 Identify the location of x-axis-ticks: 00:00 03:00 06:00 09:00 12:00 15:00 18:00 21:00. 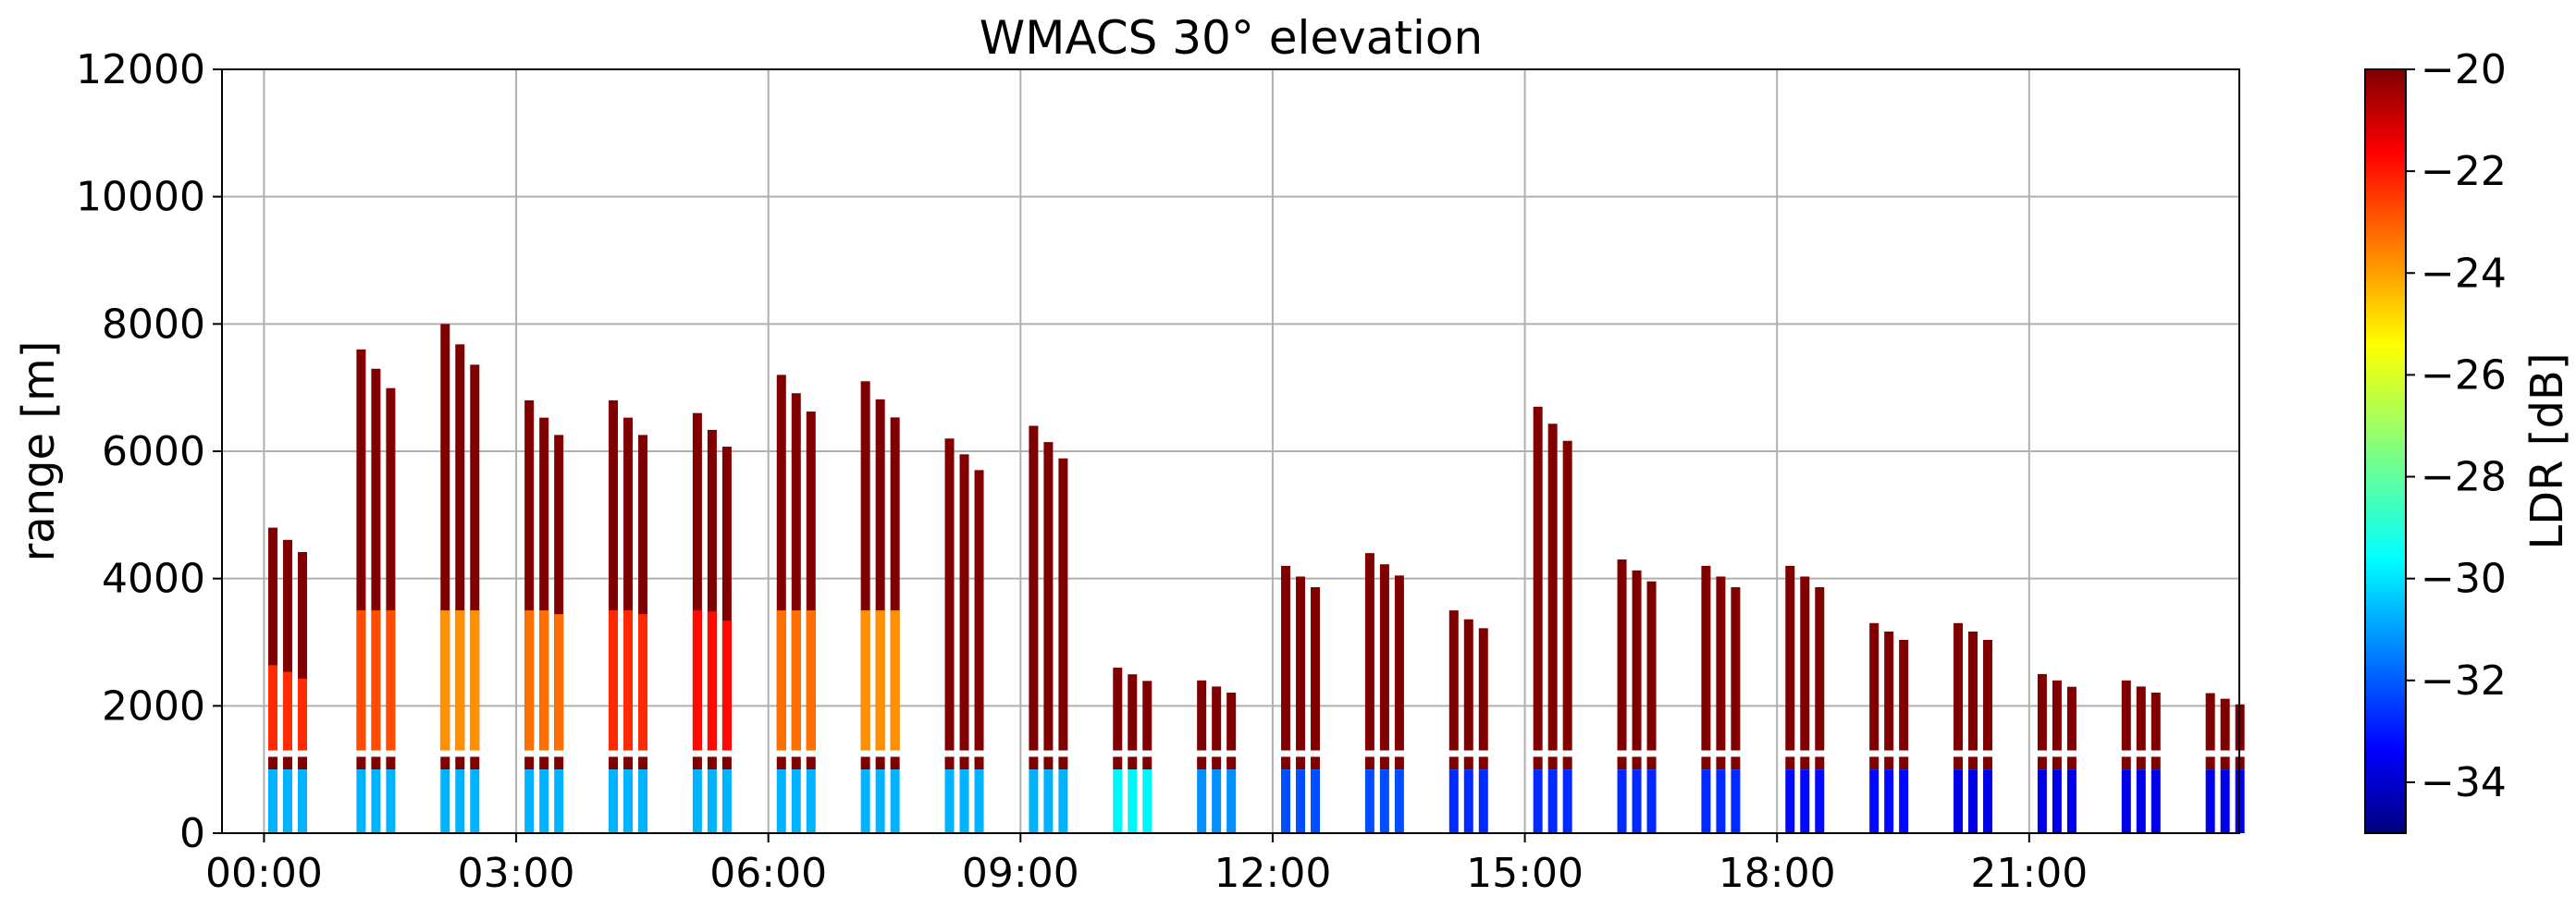
(1146, 865).